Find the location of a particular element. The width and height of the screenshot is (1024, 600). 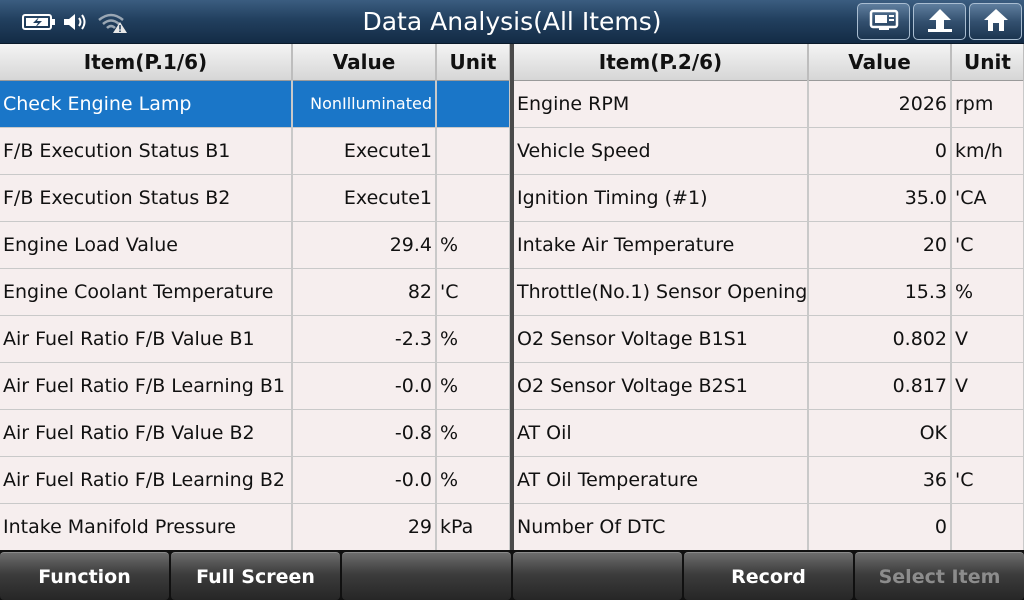

table-row: Number Of DTC 0 is located at coordinates (769, 527).